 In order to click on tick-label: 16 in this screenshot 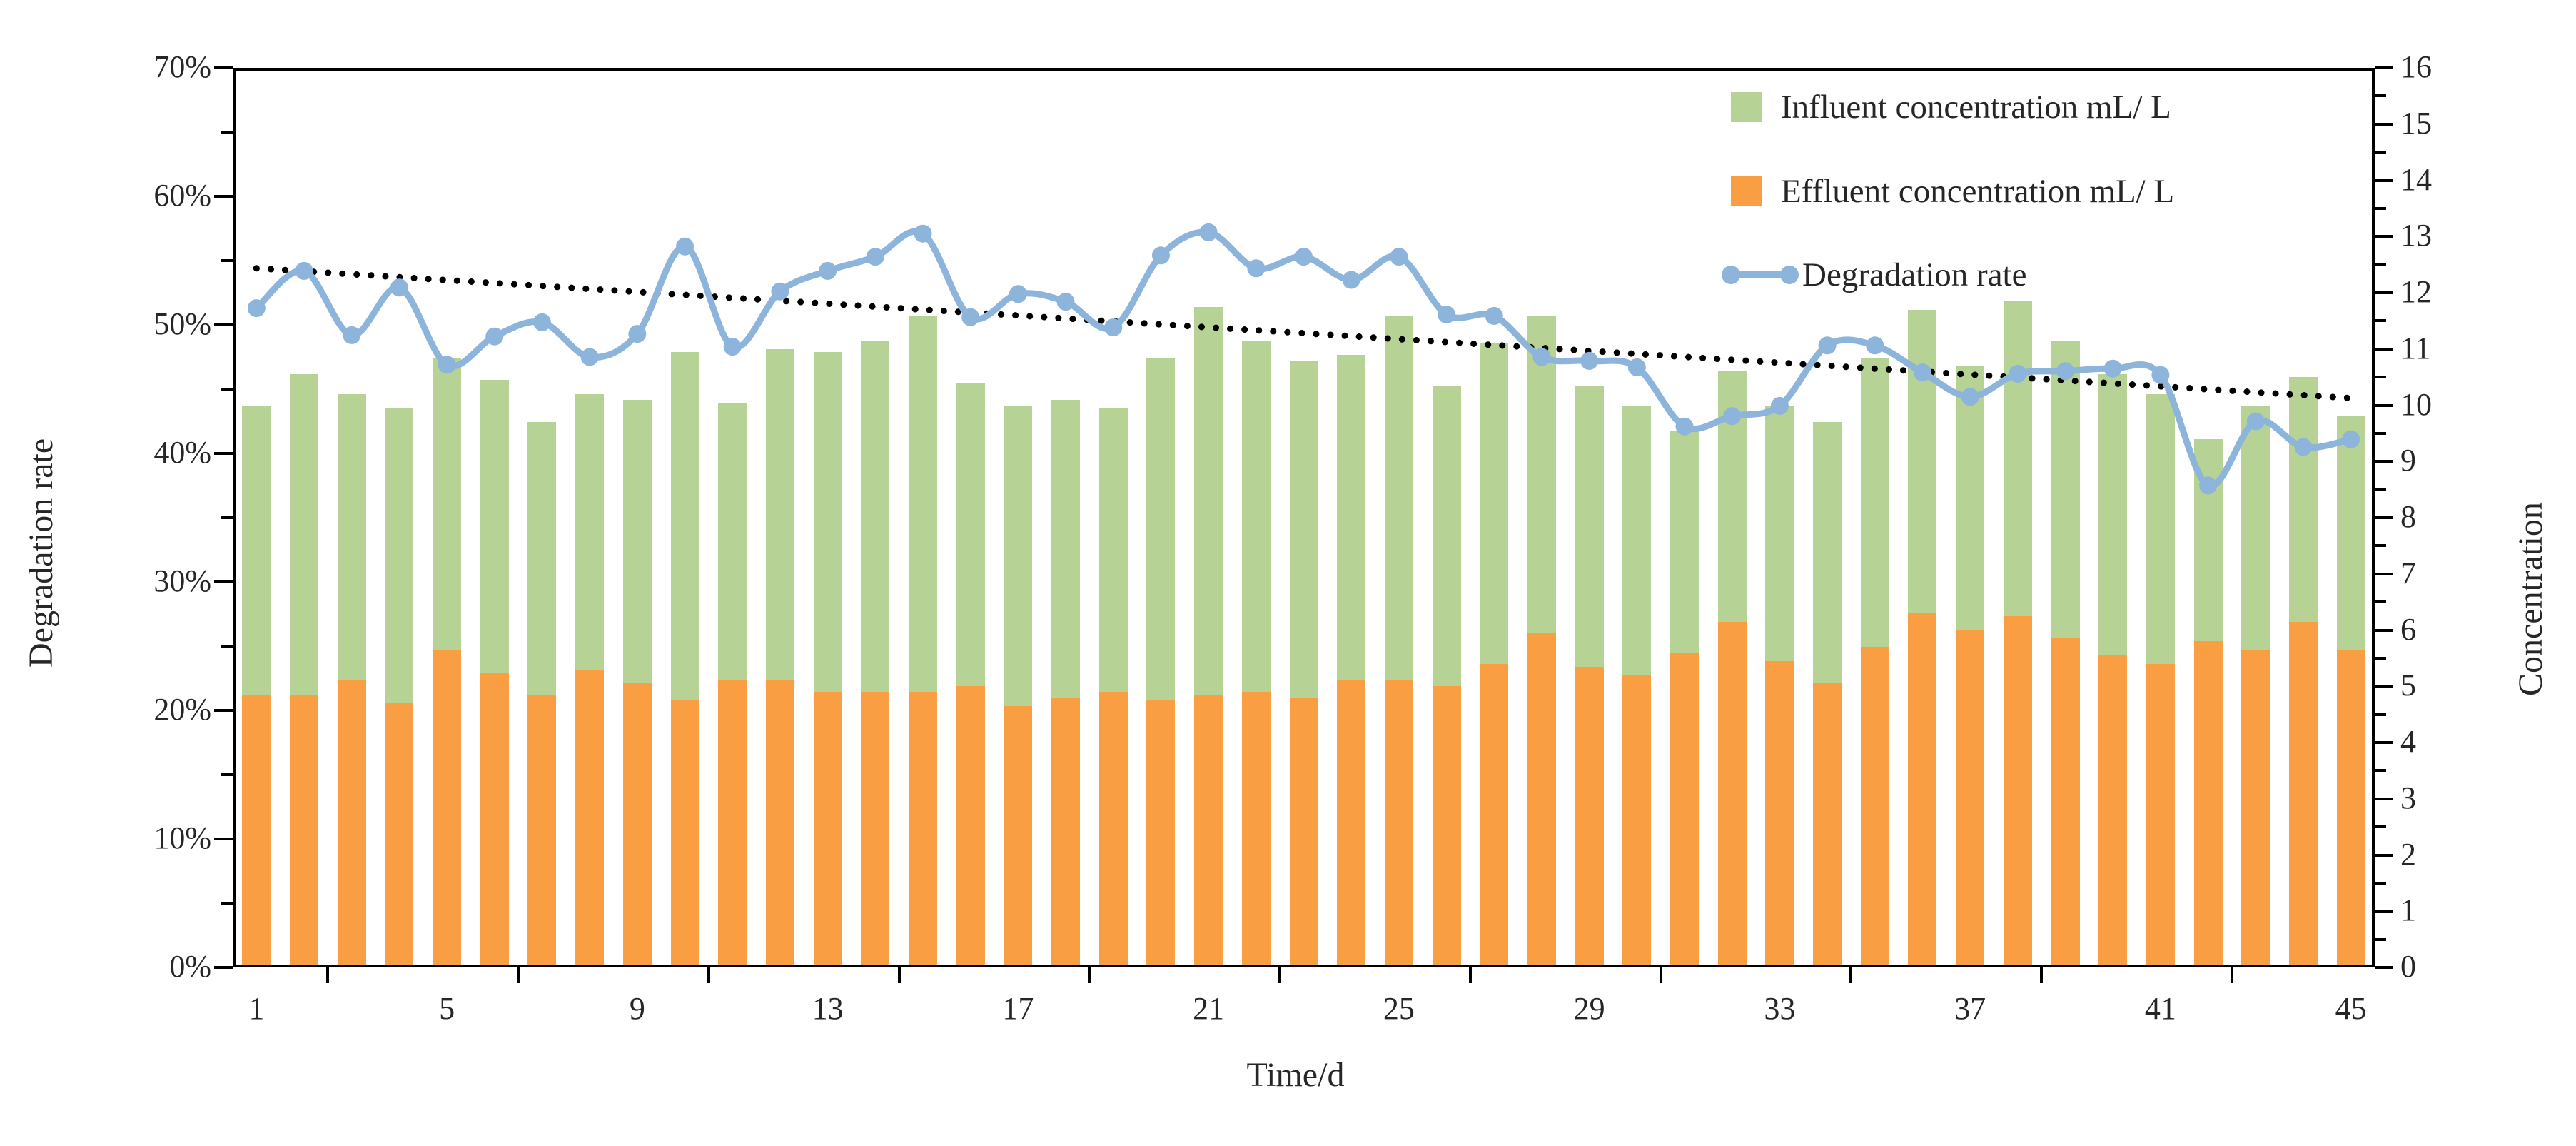, I will do `click(2416, 66)`.